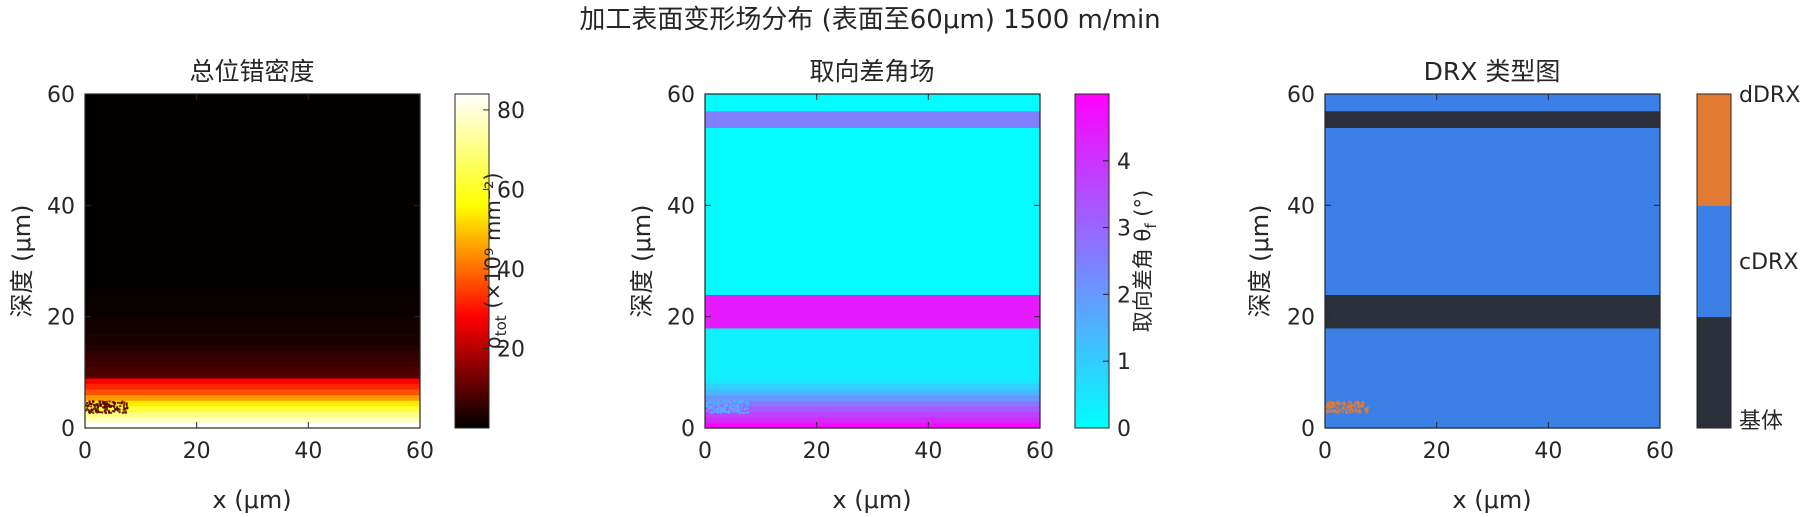  I want to click on colorbar-label: ρtot (×10⁹ mm⁻²), so click(495, 260).